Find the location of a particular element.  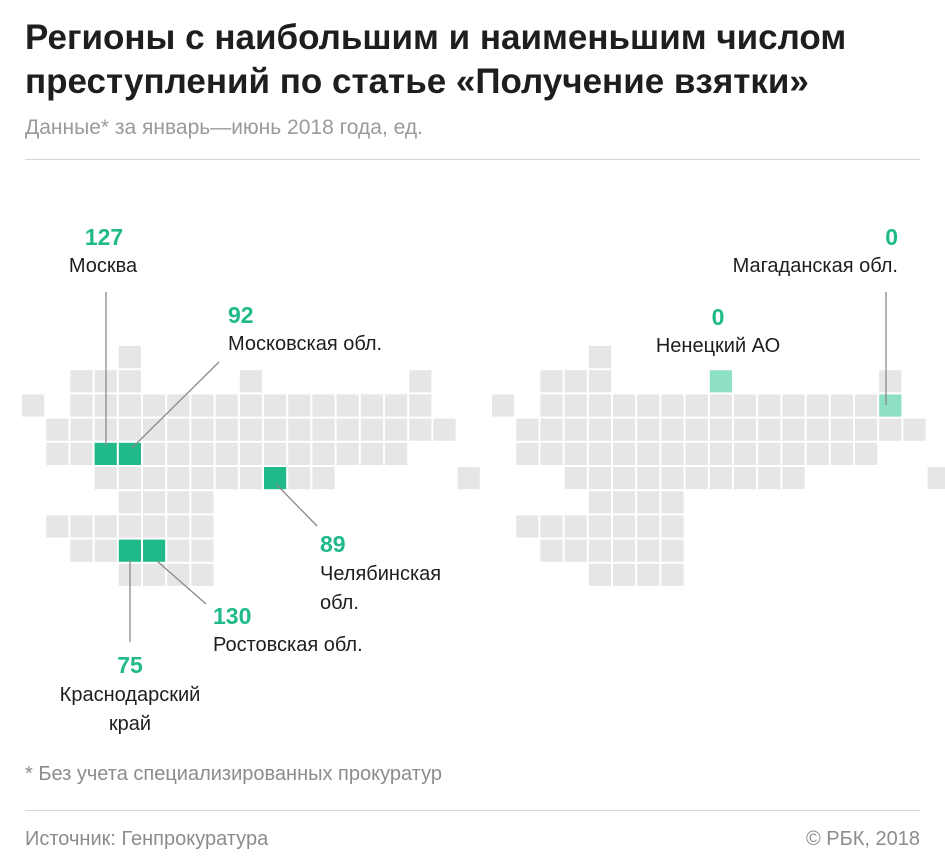

copyright: © РБК, 2018 is located at coordinates (862, 839).